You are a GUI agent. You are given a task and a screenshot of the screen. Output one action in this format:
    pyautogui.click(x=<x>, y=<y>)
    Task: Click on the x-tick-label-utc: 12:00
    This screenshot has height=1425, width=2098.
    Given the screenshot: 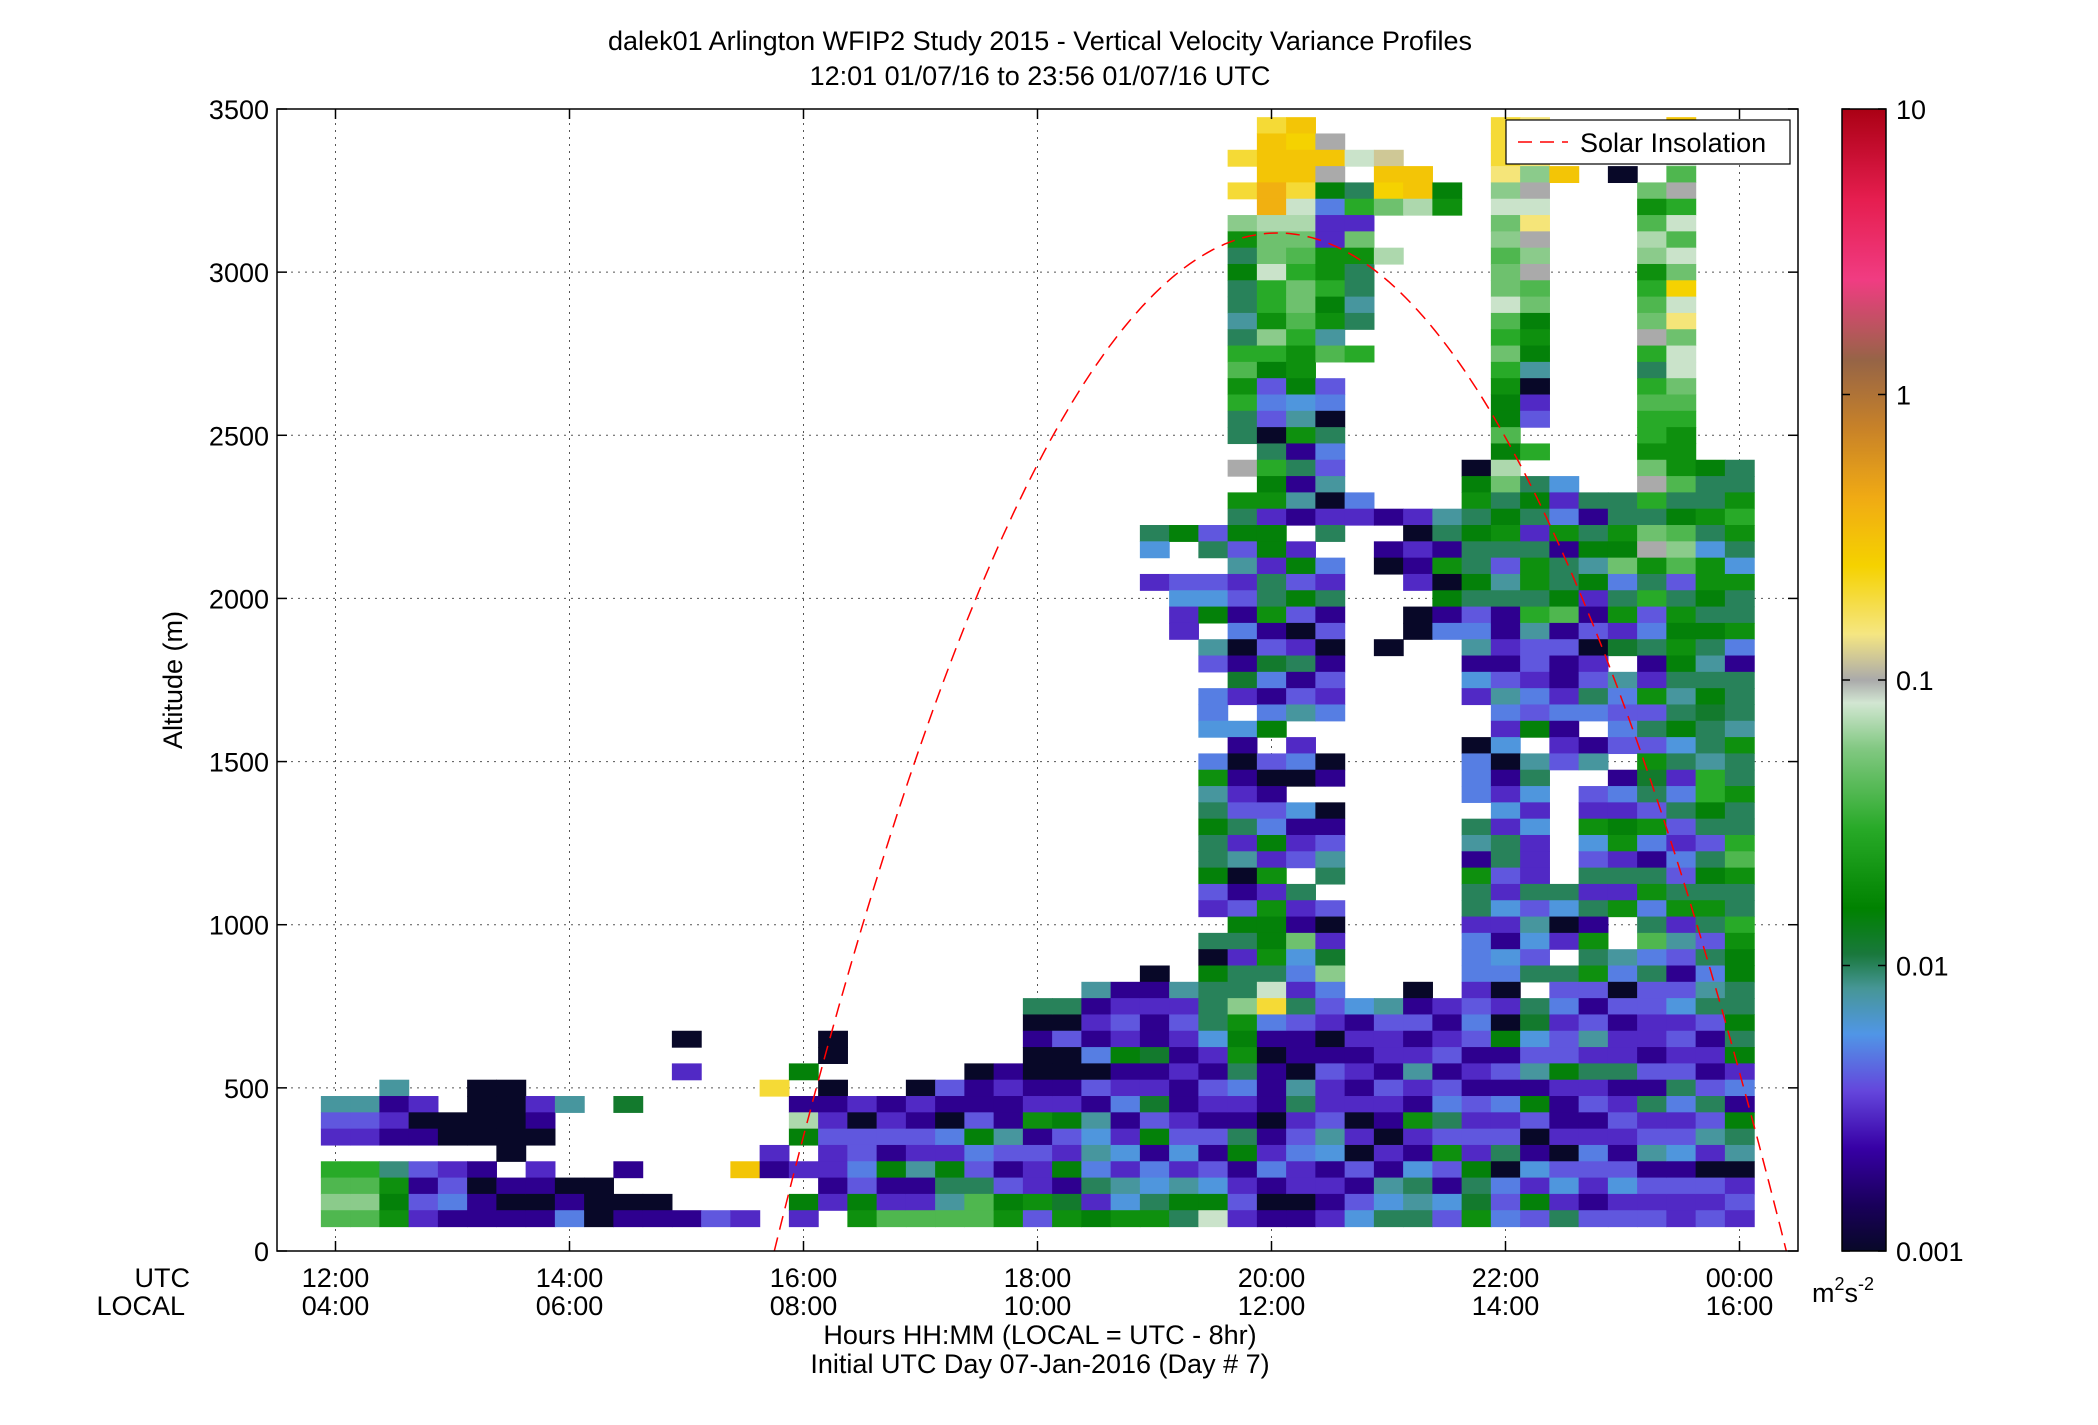 What is the action you would take?
    pyautogui.click(x=336, y=1278)
    